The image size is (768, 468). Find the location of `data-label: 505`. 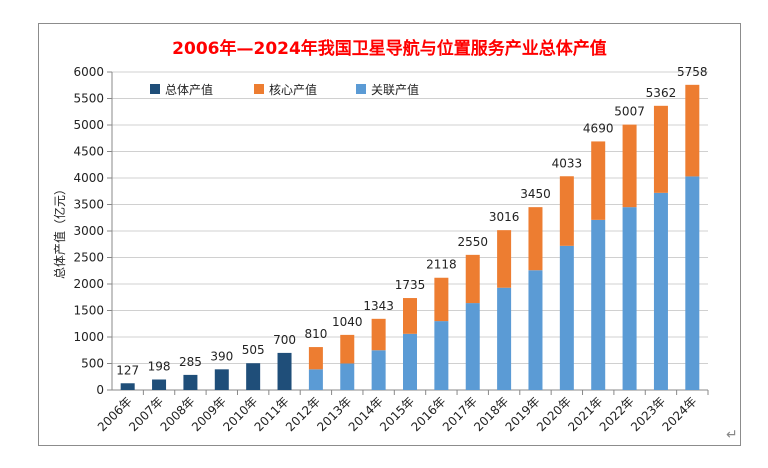

data-label: 505 is located at coordinates (253, 350).